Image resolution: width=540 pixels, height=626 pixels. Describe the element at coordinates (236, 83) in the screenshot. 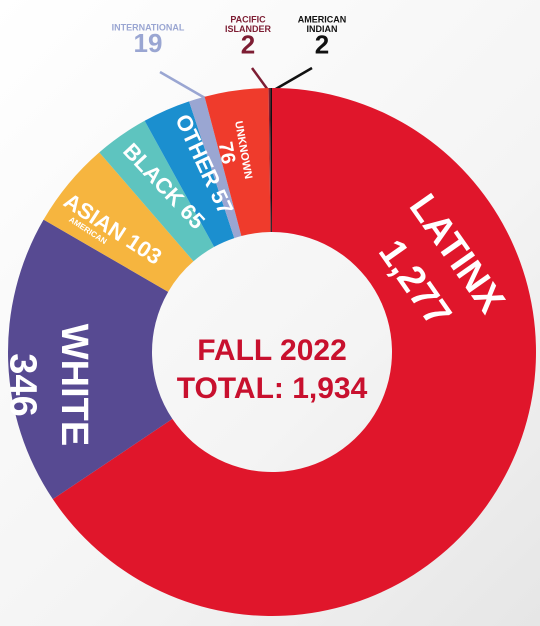

I see `leader-lines` at that location.